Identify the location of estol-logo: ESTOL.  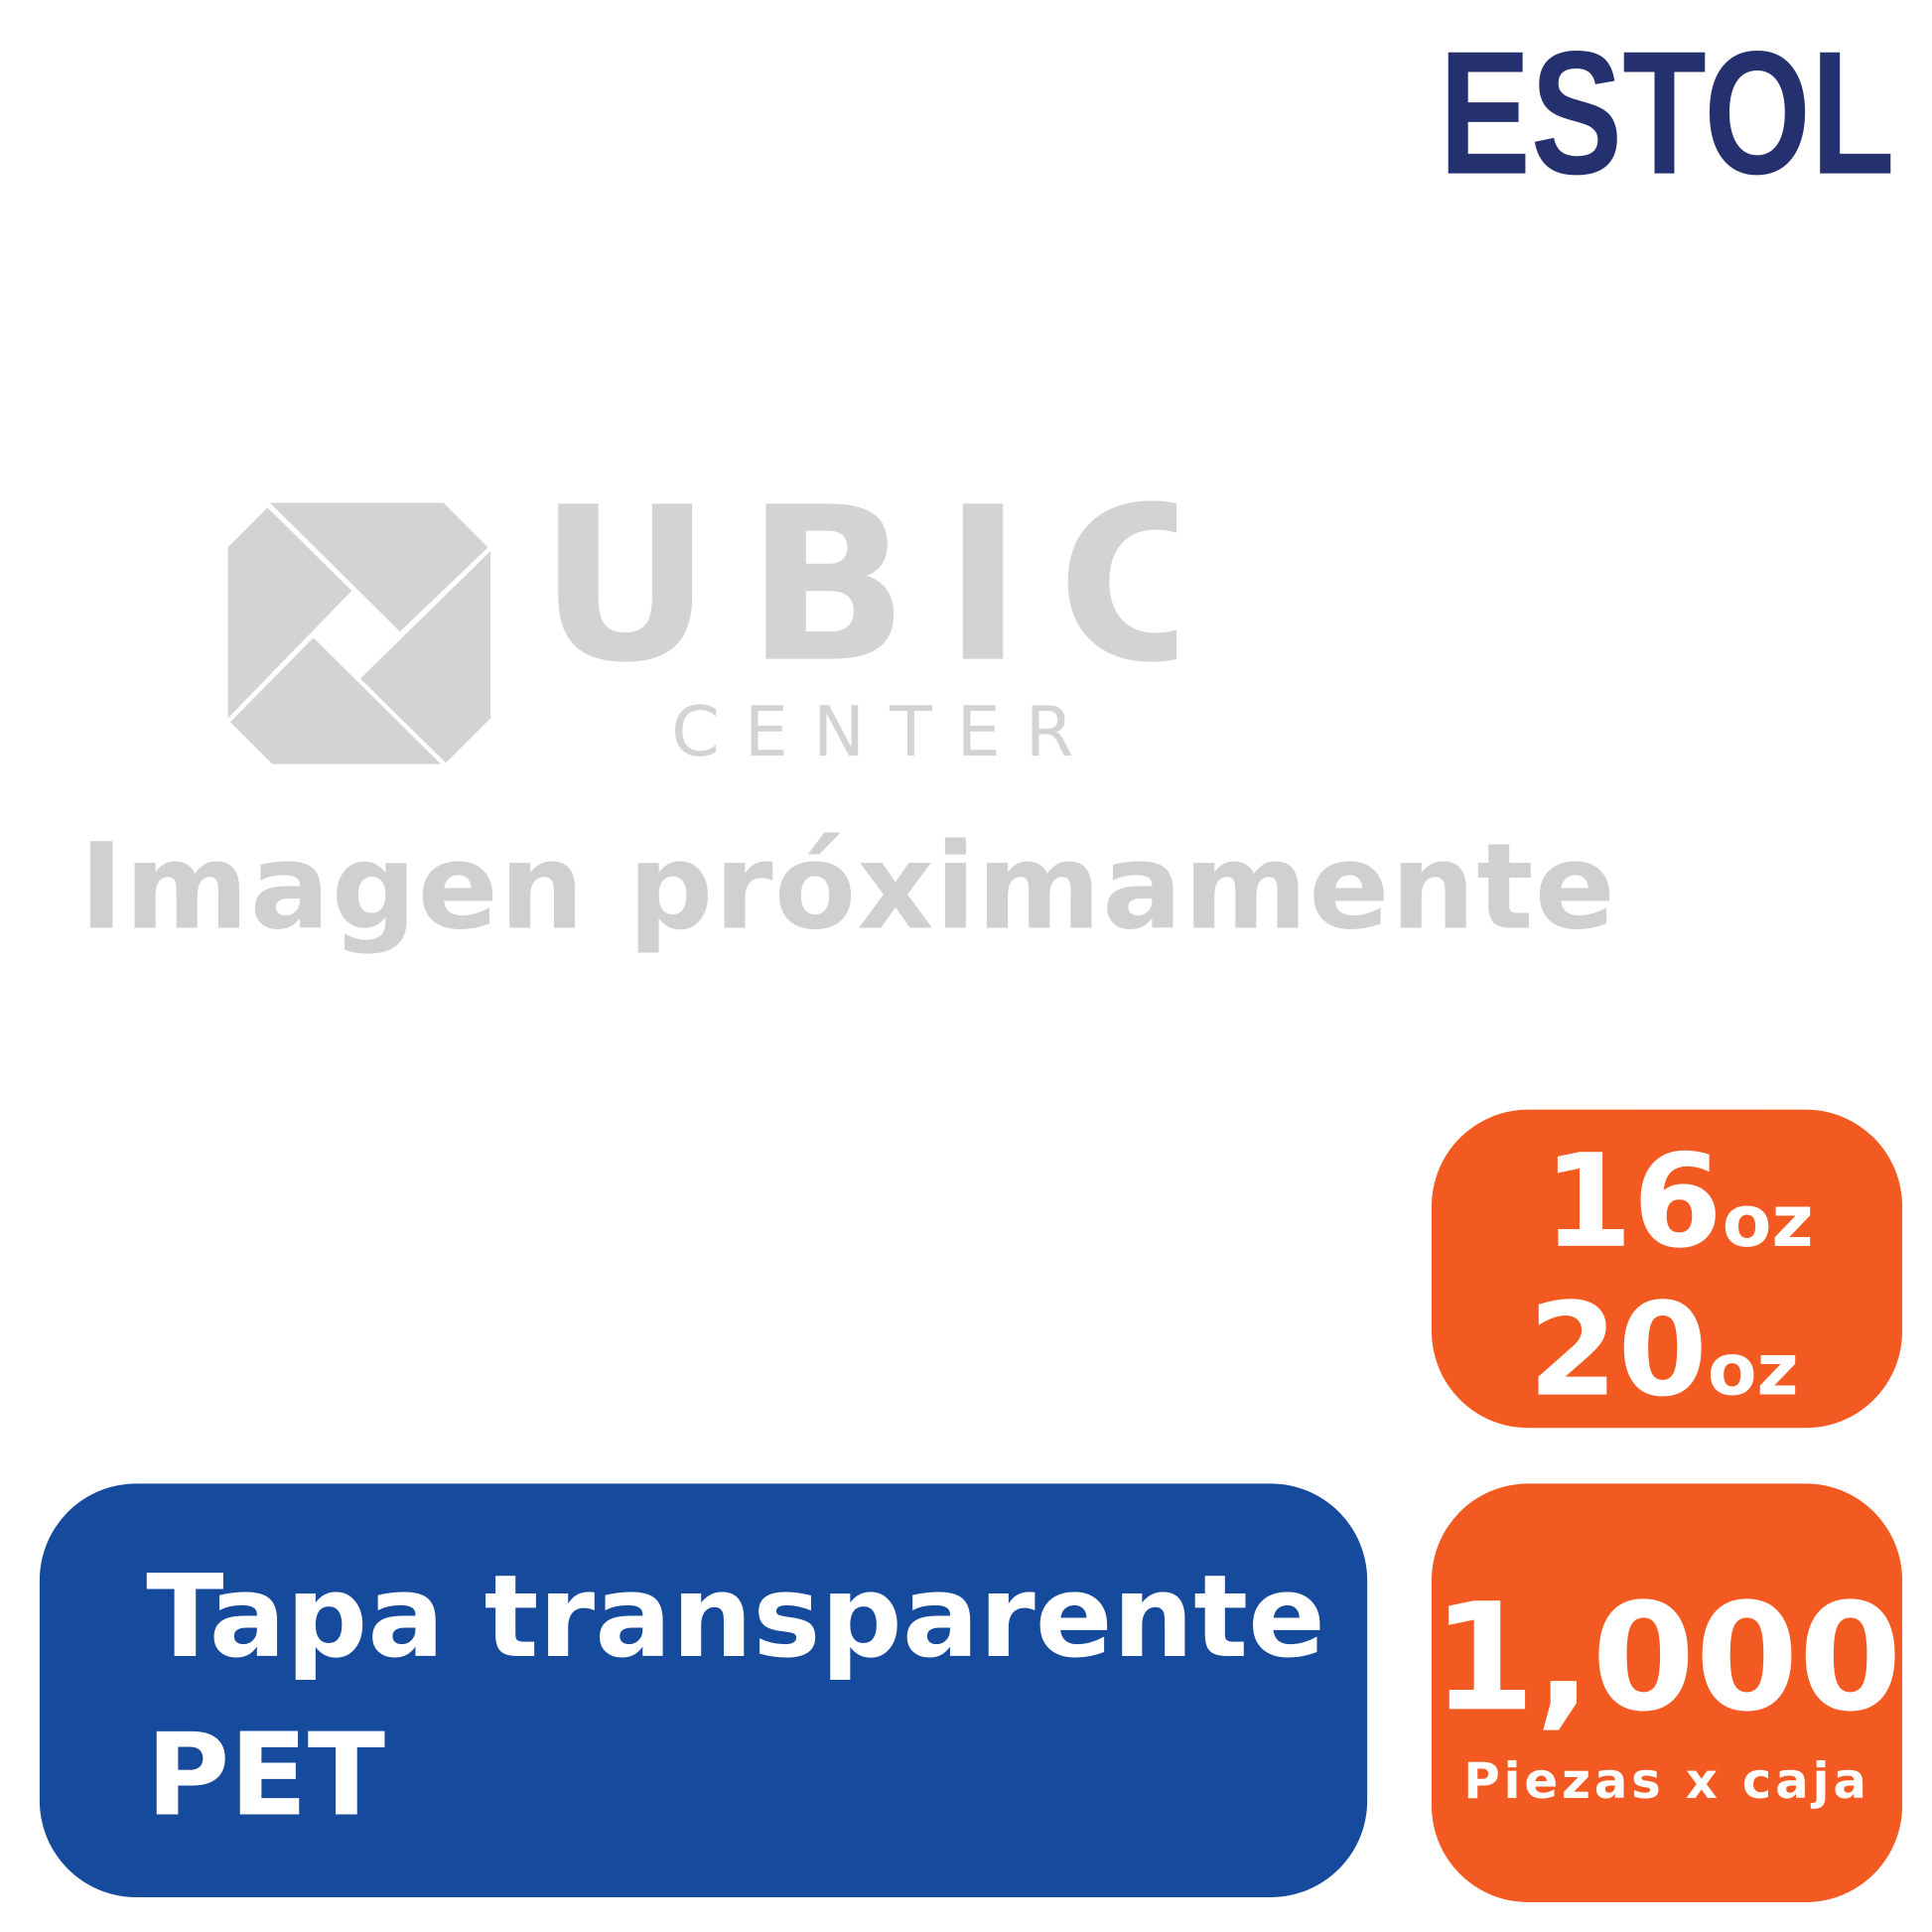
(1666, 108).